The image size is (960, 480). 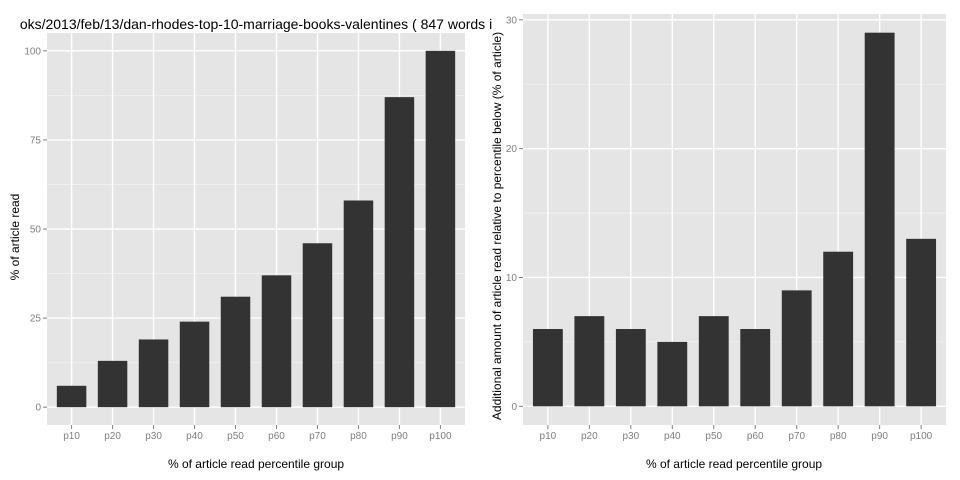 What do you see at coordinates (32, 51) in the screenshot?
I see `left-y-tick-label: 100` at bounding box center [32, 51].